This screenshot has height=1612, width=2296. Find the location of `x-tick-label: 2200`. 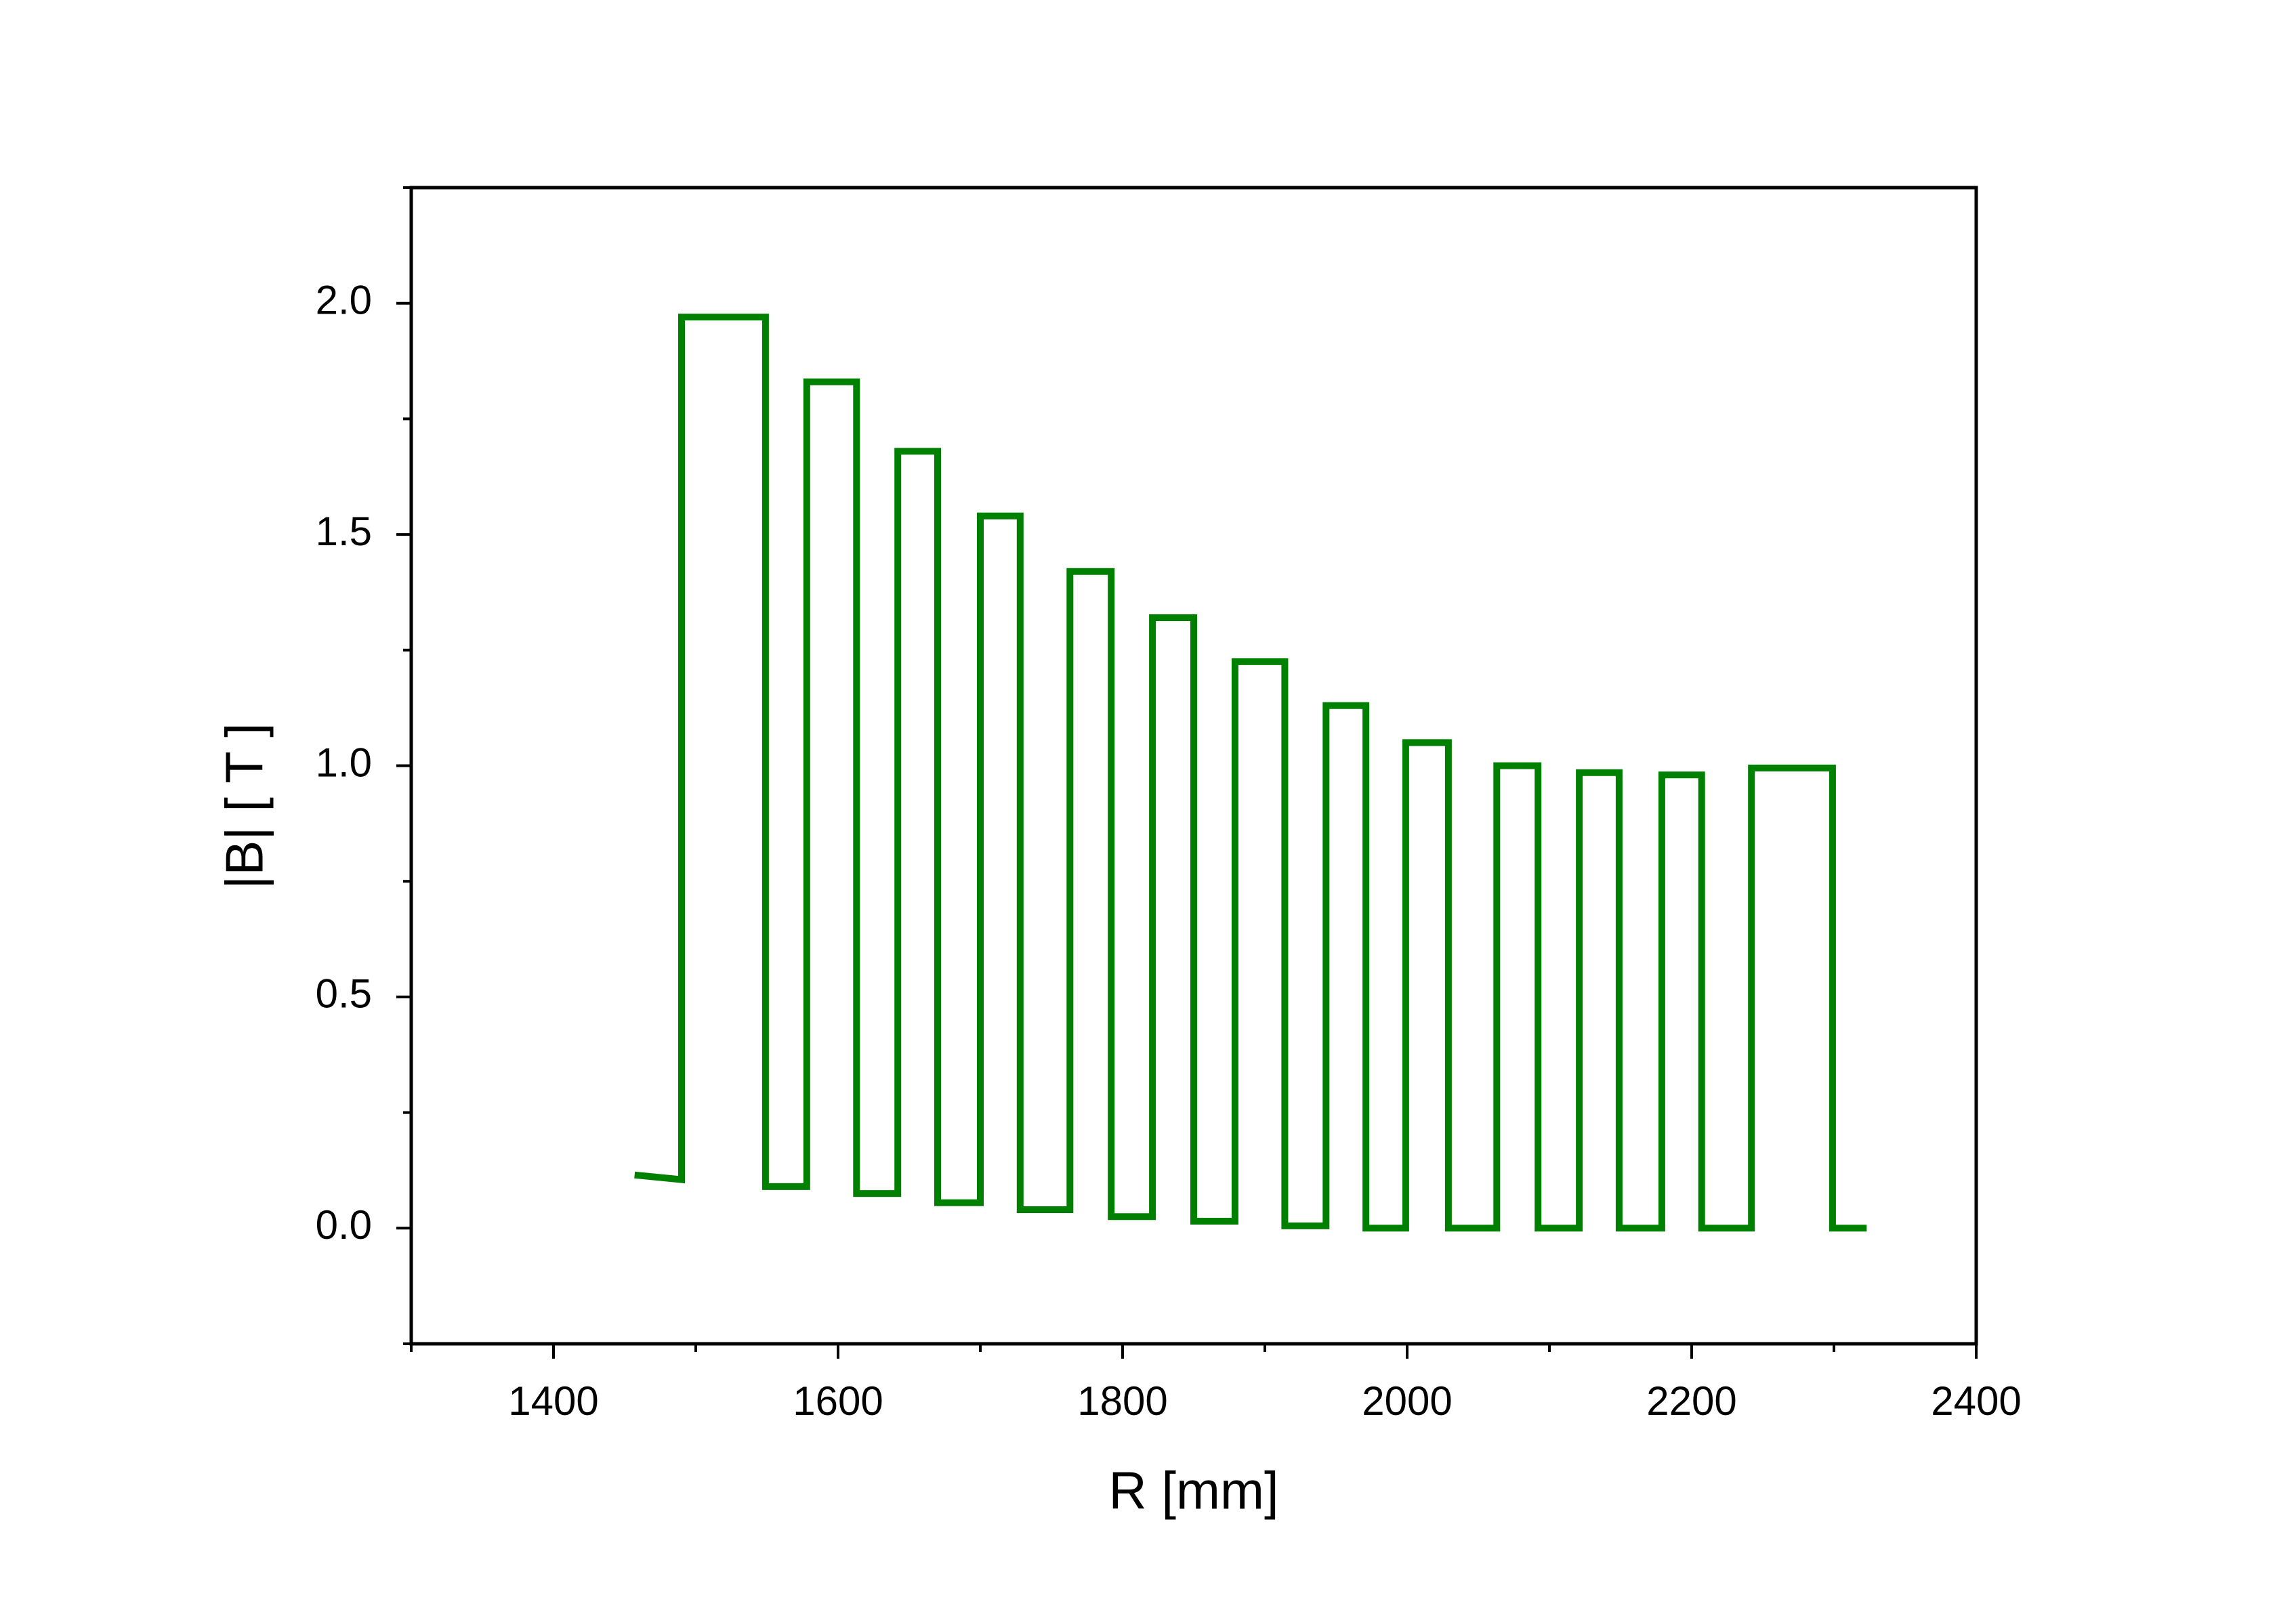

x-tick-label: 2200 is located at coordinates (1691, 1401).